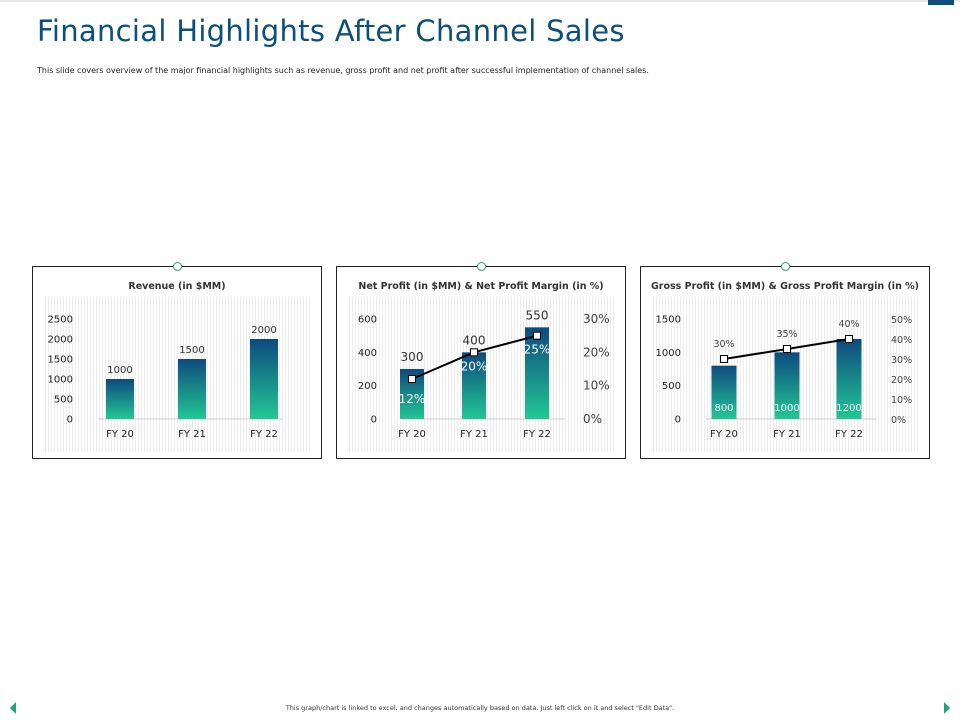  Describe the element at coordinates (537, 315) in the screenshot. I see `bar-value-label: 550` at that location.